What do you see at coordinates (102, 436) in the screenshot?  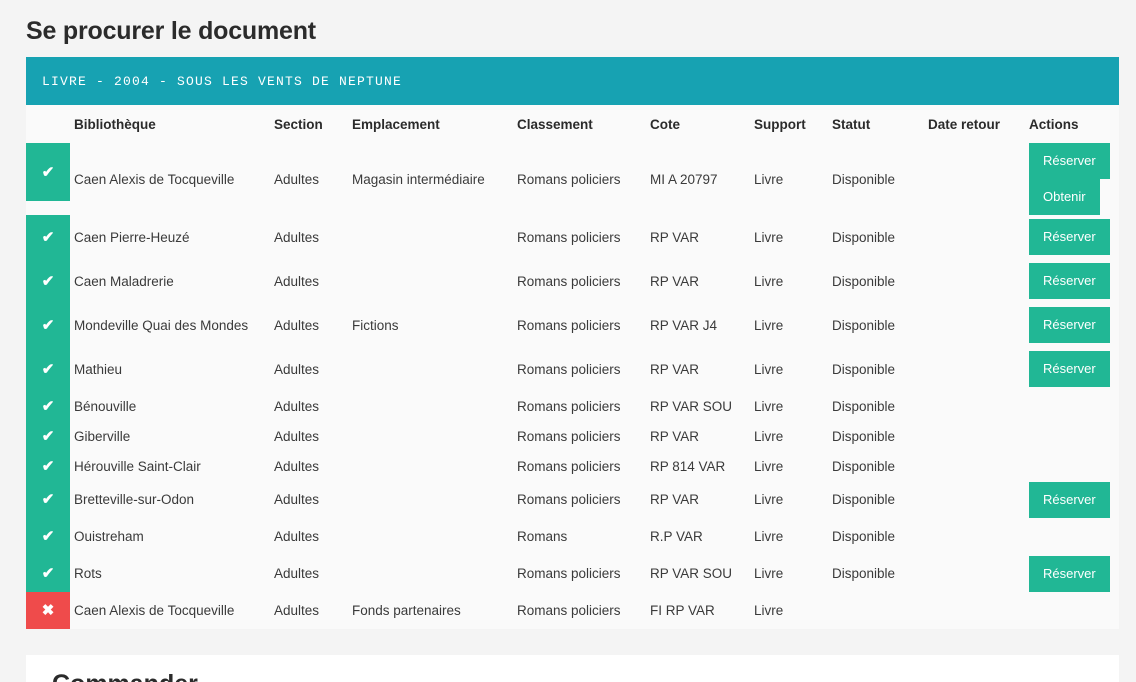 I see `cell-bibliotheque: Giberville` at bounding box center [102, 436].